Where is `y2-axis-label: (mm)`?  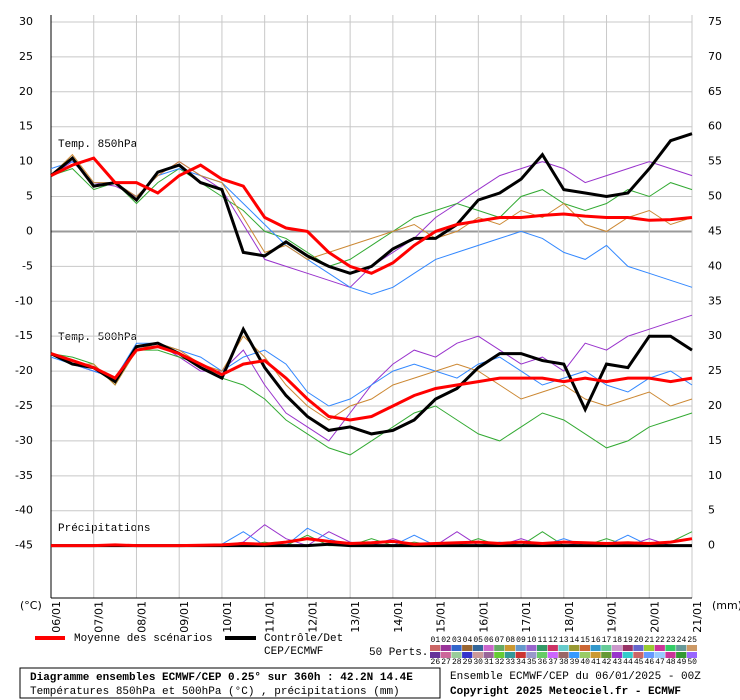
y2-axis-label: (mm) is located at coordinates (726, 605).